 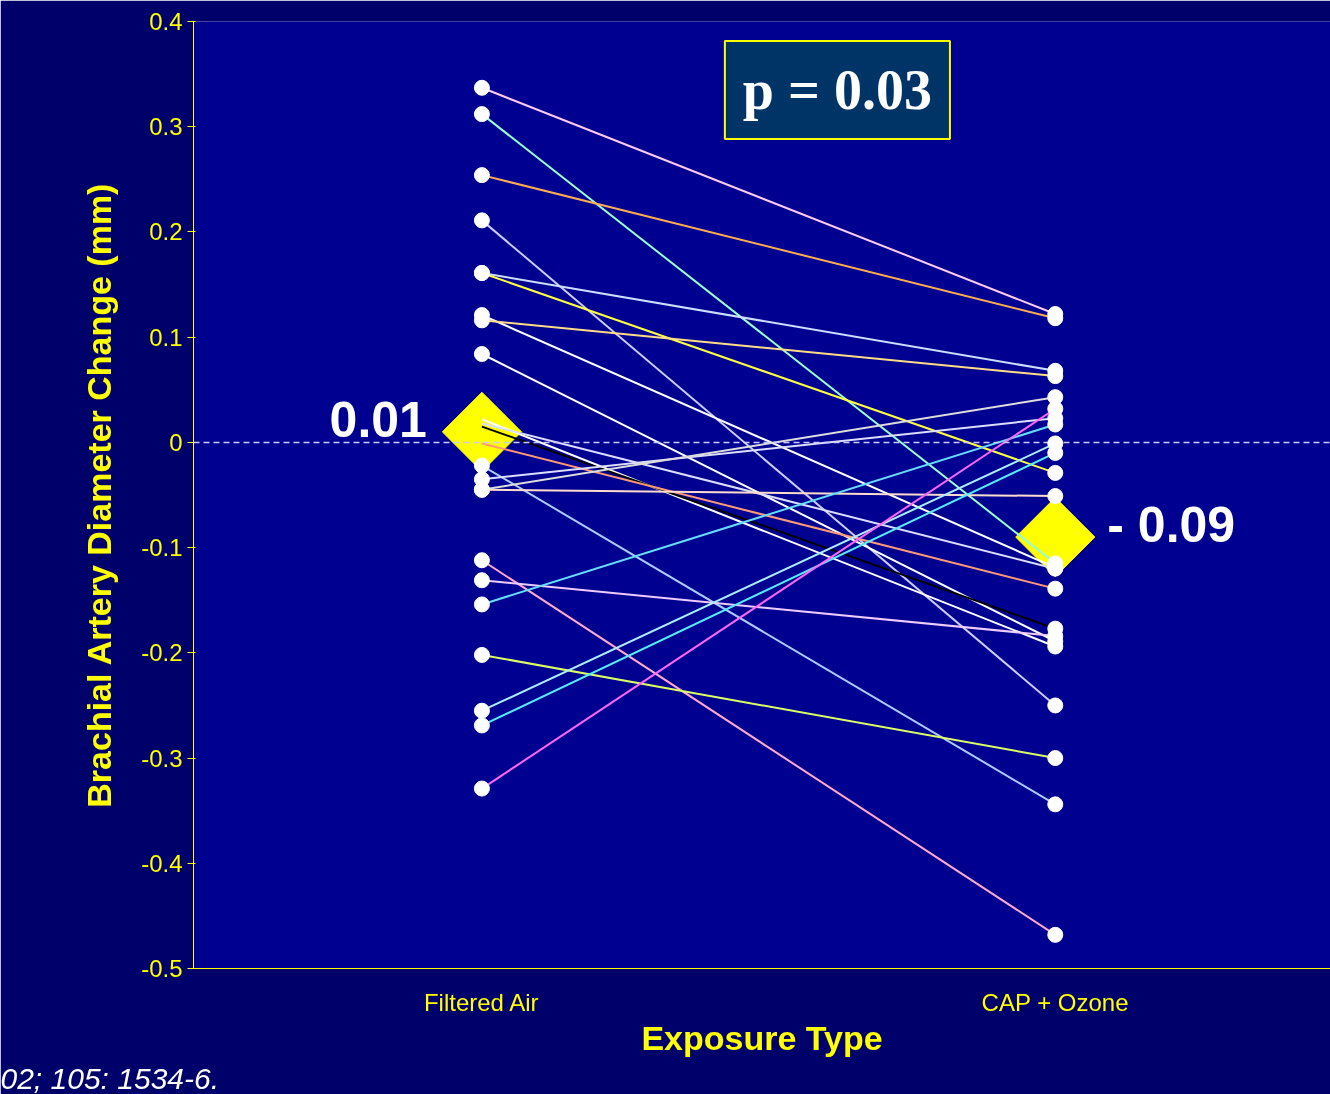 What do you see at coordinates (162, 653) in the screenshot?
I see `y-tick-label: -0.2` at bounding box center [162, 653].